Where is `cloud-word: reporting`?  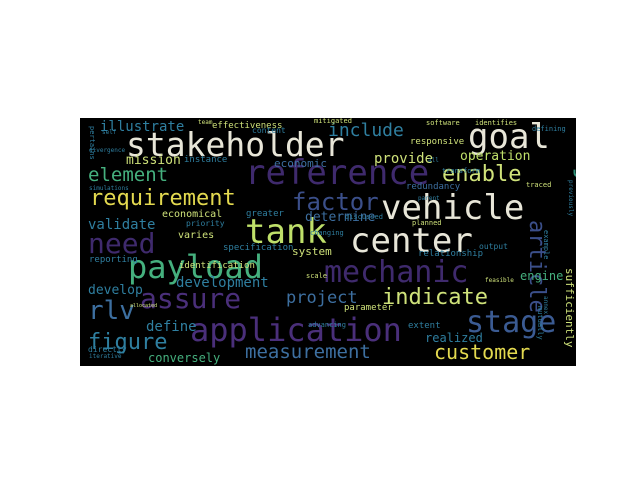
cloud-word: reporting is located at coordinates (113, 260).